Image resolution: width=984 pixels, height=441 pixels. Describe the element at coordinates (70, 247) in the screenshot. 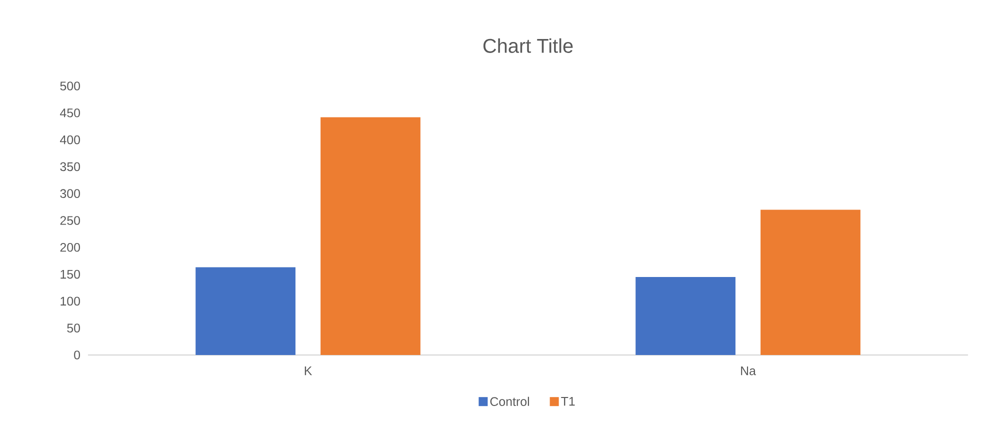

I see `y-tick-label: 200` at that location.